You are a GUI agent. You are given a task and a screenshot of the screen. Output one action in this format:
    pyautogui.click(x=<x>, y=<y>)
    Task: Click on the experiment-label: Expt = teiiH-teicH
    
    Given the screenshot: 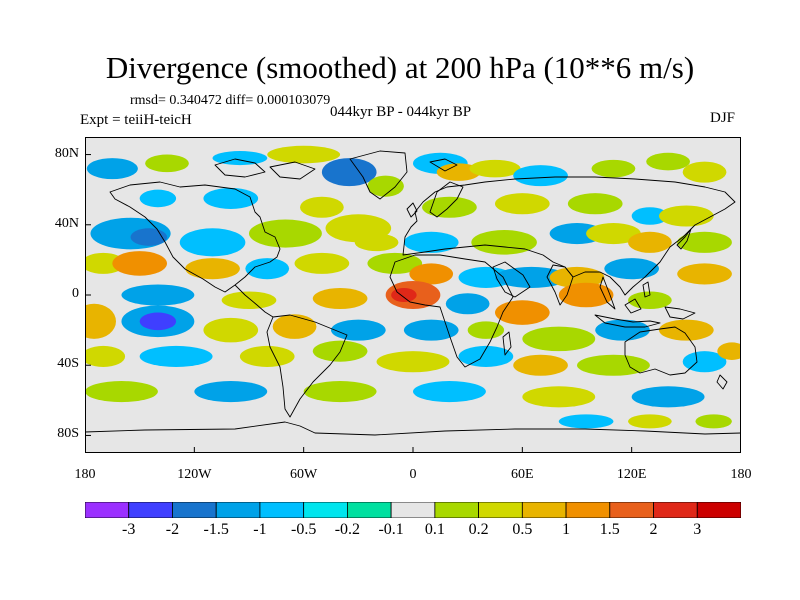 What is the action you would take?
    pyautogui.click(x=136, y=120)
    